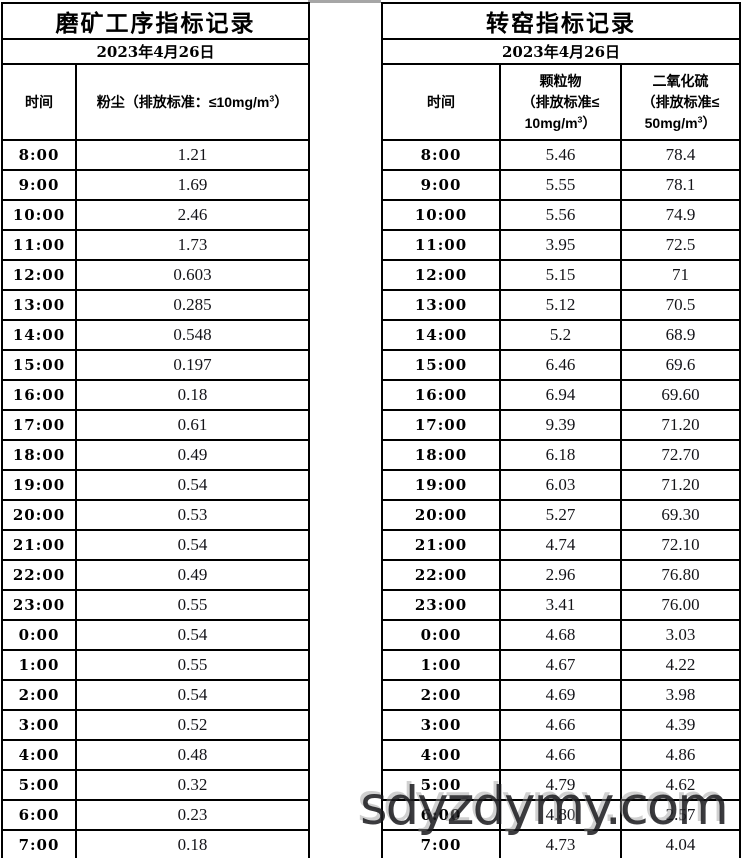 The width and height of the screenshot is (741, 858). What do you see at coordinates (680, 101) in the screenshot?
I see `so2-header-line2: （排放标准≤` at bounding box center [680, 101].